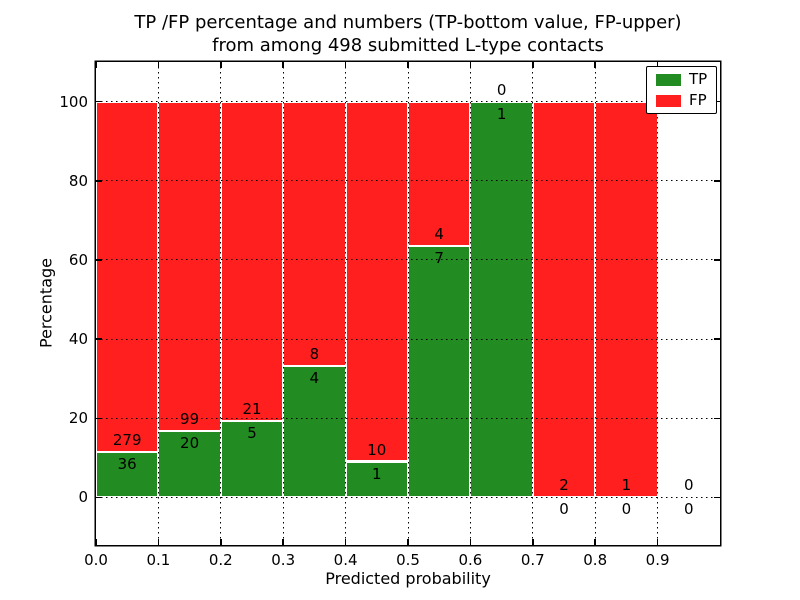 This screenshot has width=800, height=600. What do you see at coordinates (158, 560) in the screenshot?
I see `x-tick-label: 0.1` at bounding box center [158, 560].